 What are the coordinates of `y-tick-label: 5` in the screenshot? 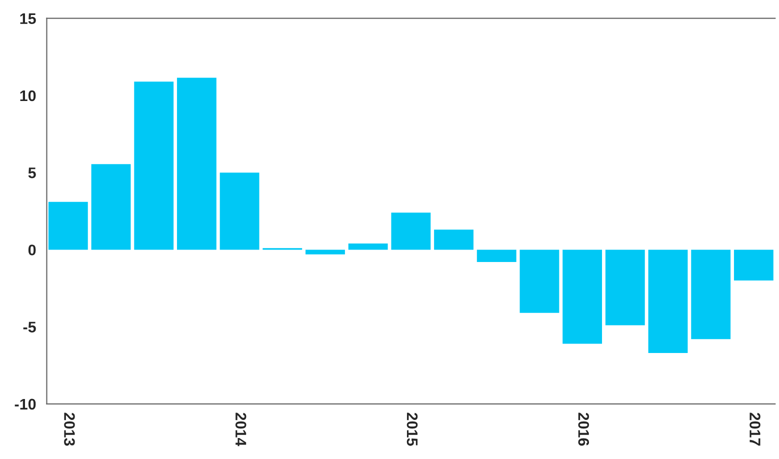 It's located at (32, 173).